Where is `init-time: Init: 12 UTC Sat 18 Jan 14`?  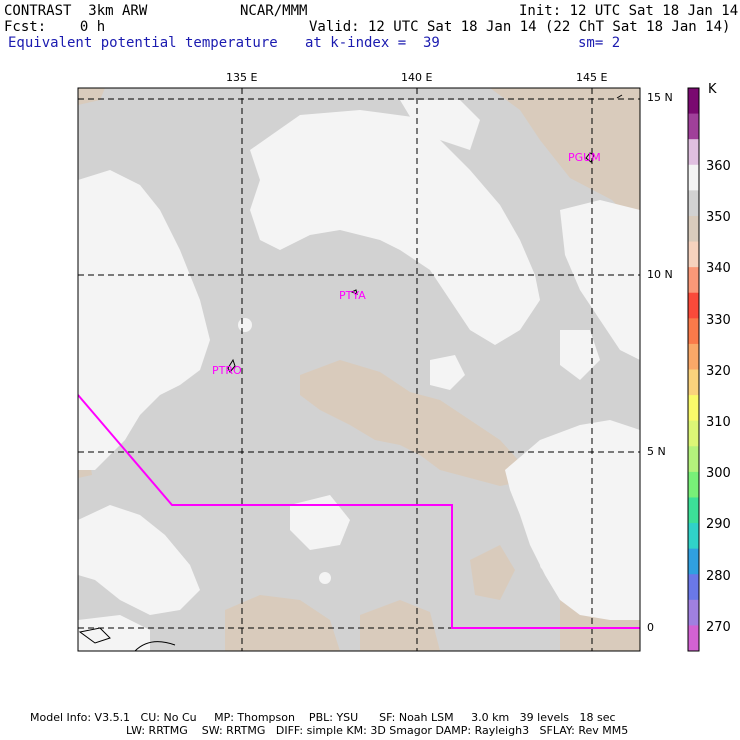 init-time: Init: 12 UTC Sat 18 Jan 14 is located at coordinates (629, 11).